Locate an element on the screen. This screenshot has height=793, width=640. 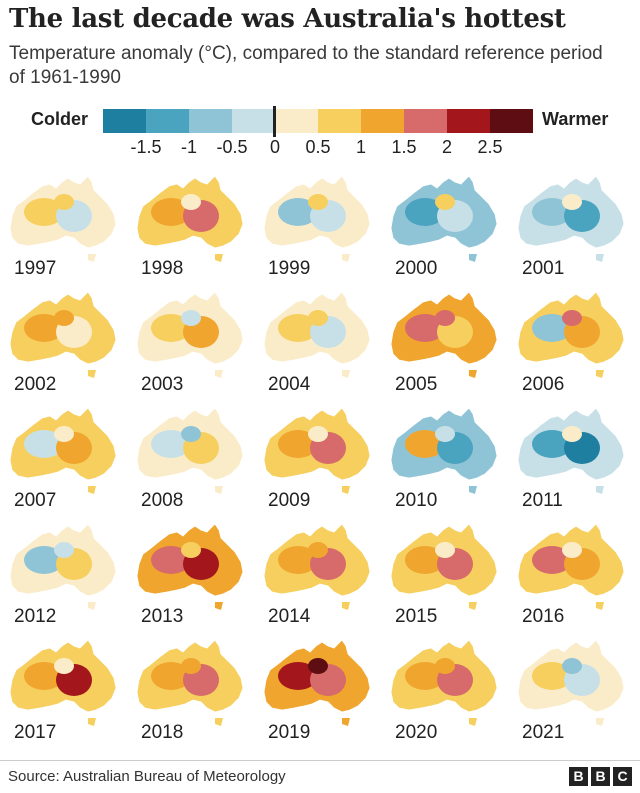
year-map-2012: 2012 is located at coordinates (65, 578).